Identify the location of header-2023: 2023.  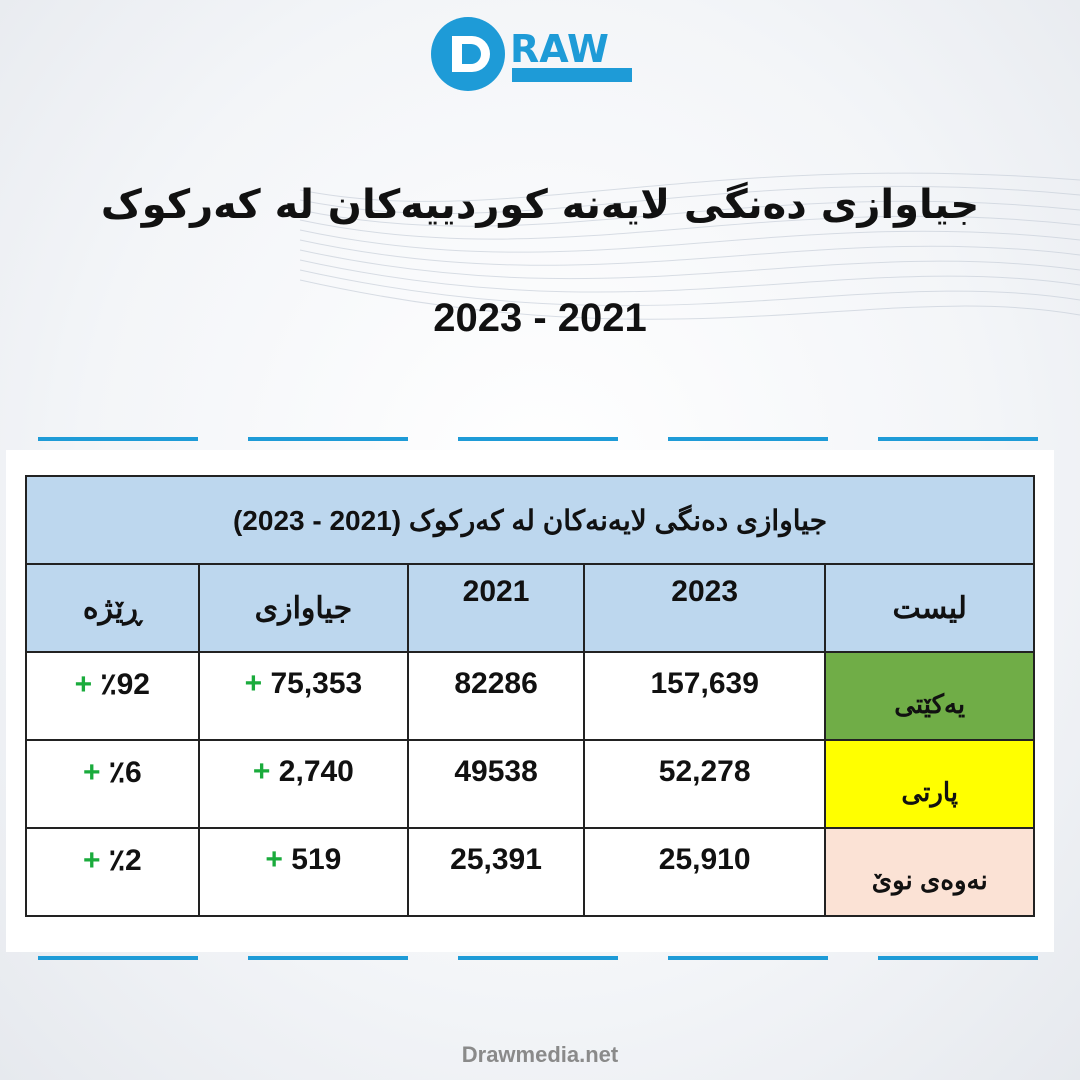
(704, 608).